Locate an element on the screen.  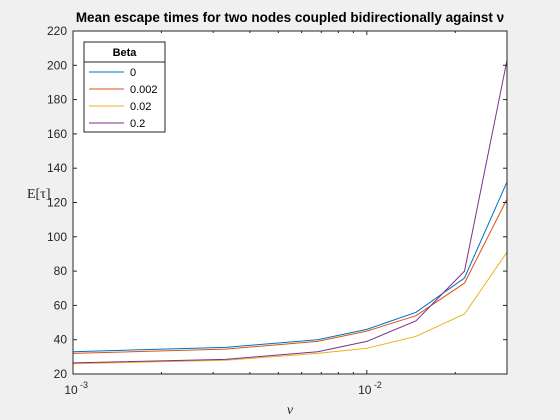
legend: Beta 0 0.002 0.02 0.2 is located at coordinates (124, 87).